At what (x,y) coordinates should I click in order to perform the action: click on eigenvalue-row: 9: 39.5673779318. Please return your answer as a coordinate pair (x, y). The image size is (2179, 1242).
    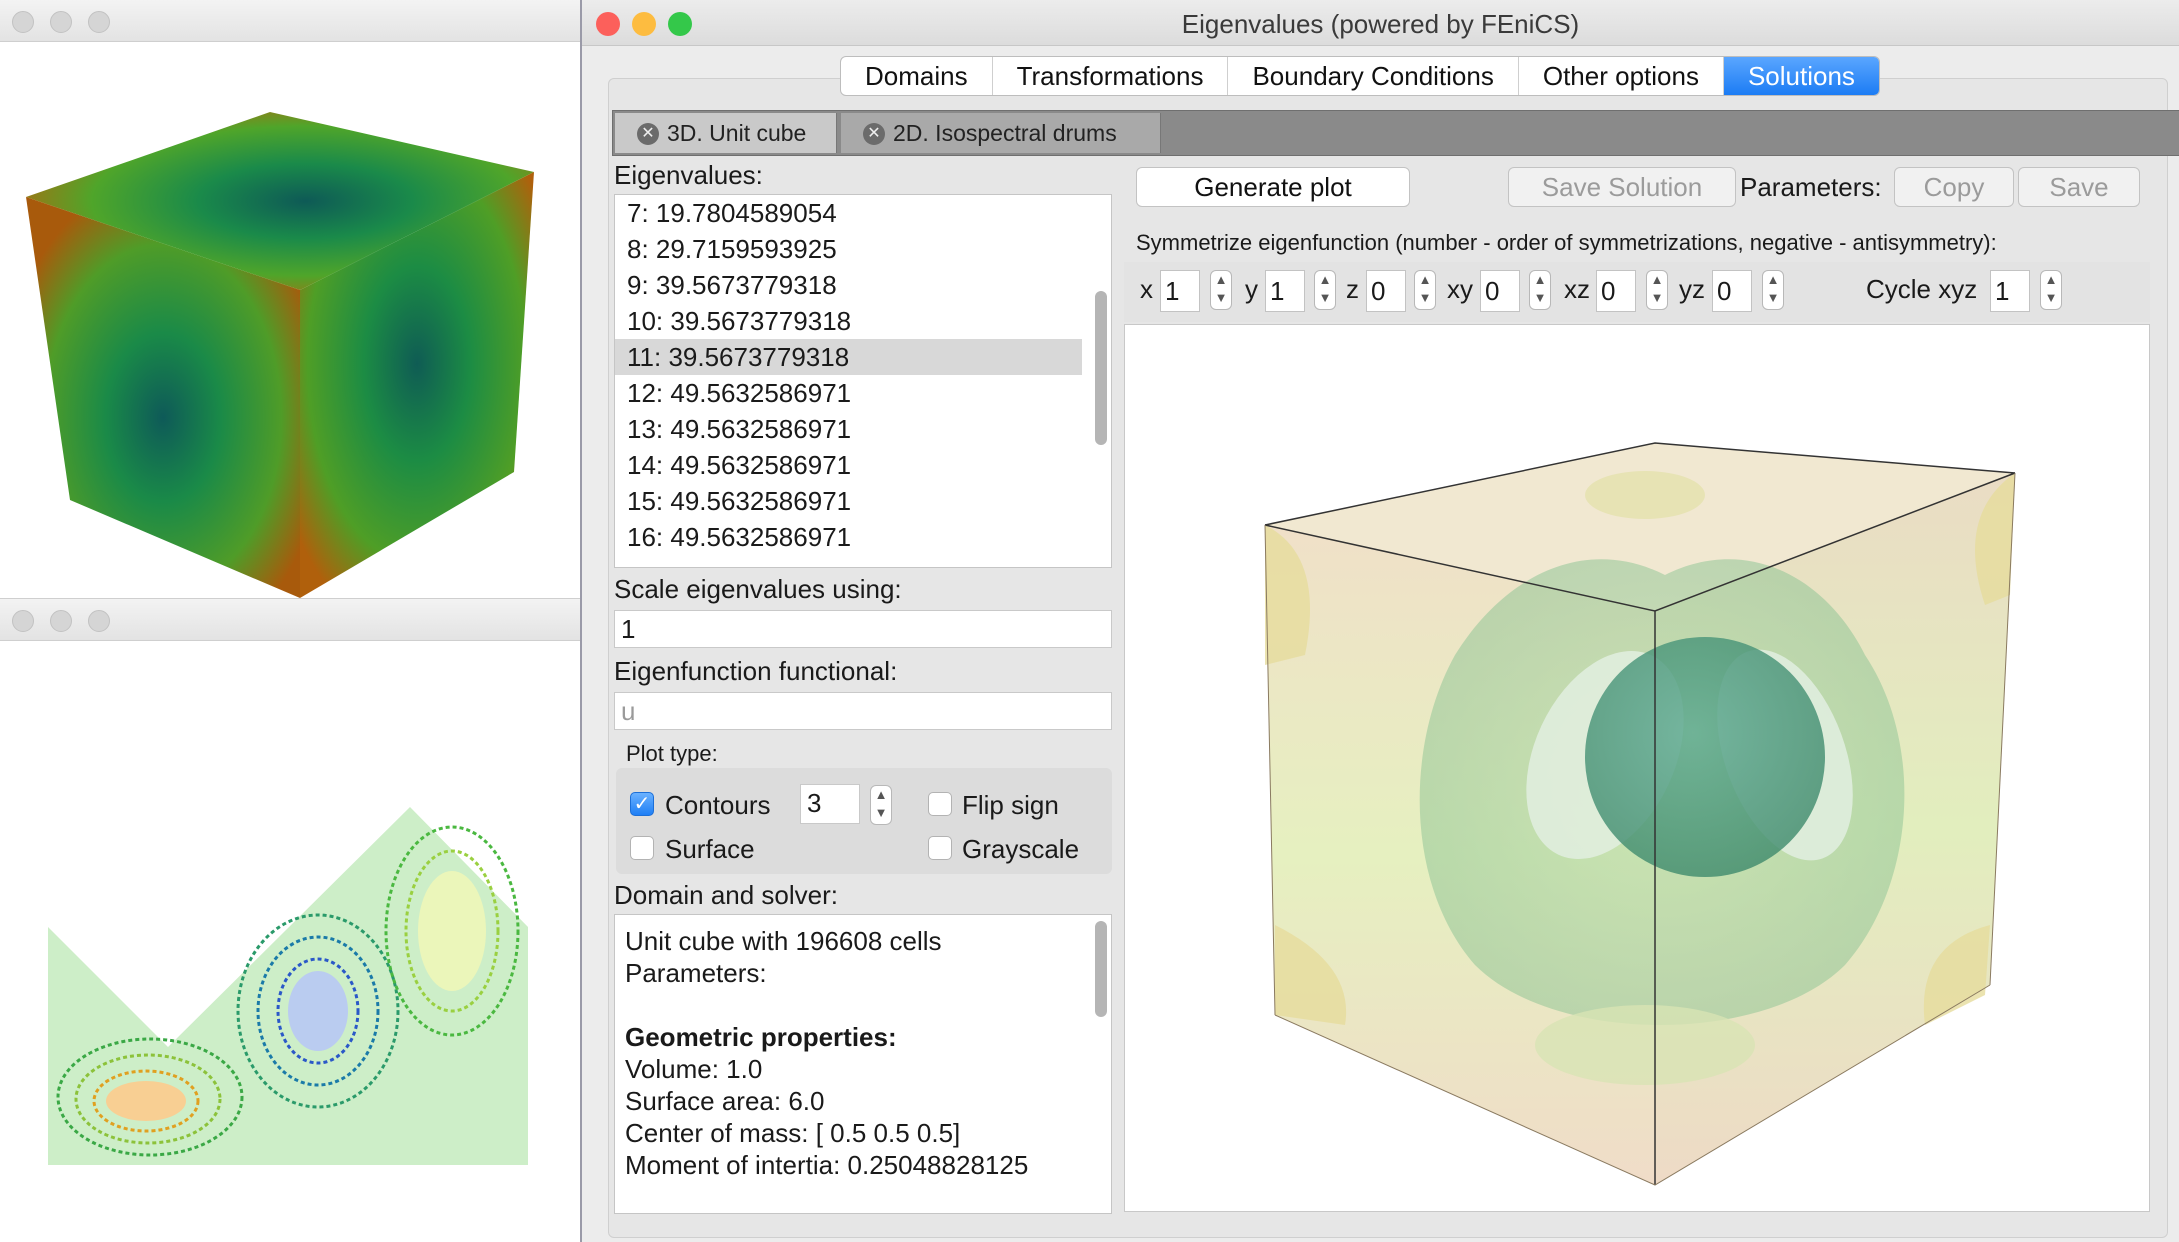
    Looking at the image, I should click on (732, 285).